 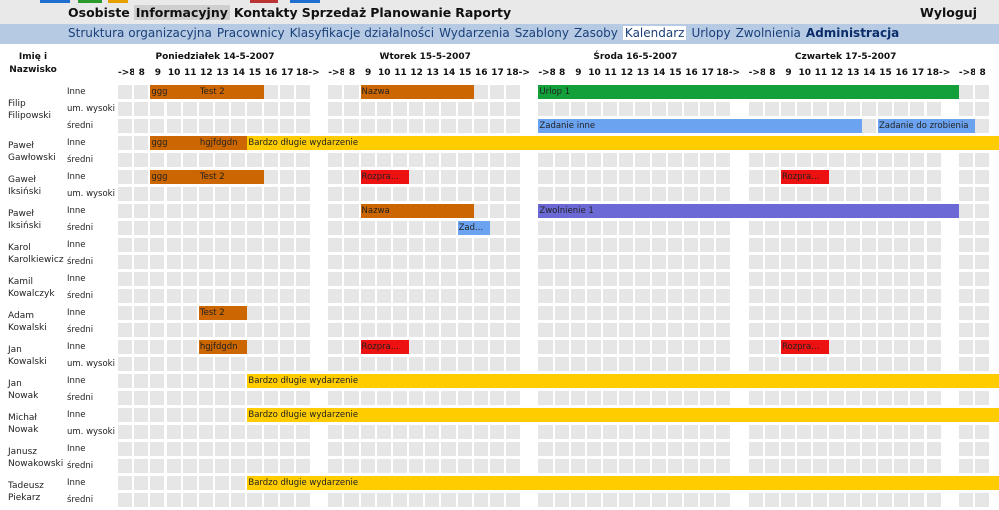 What do you see at coordinates (417, 211) in the screenshot?
I see `calendar-event: Nazwa` at bounding box center [417, 211].